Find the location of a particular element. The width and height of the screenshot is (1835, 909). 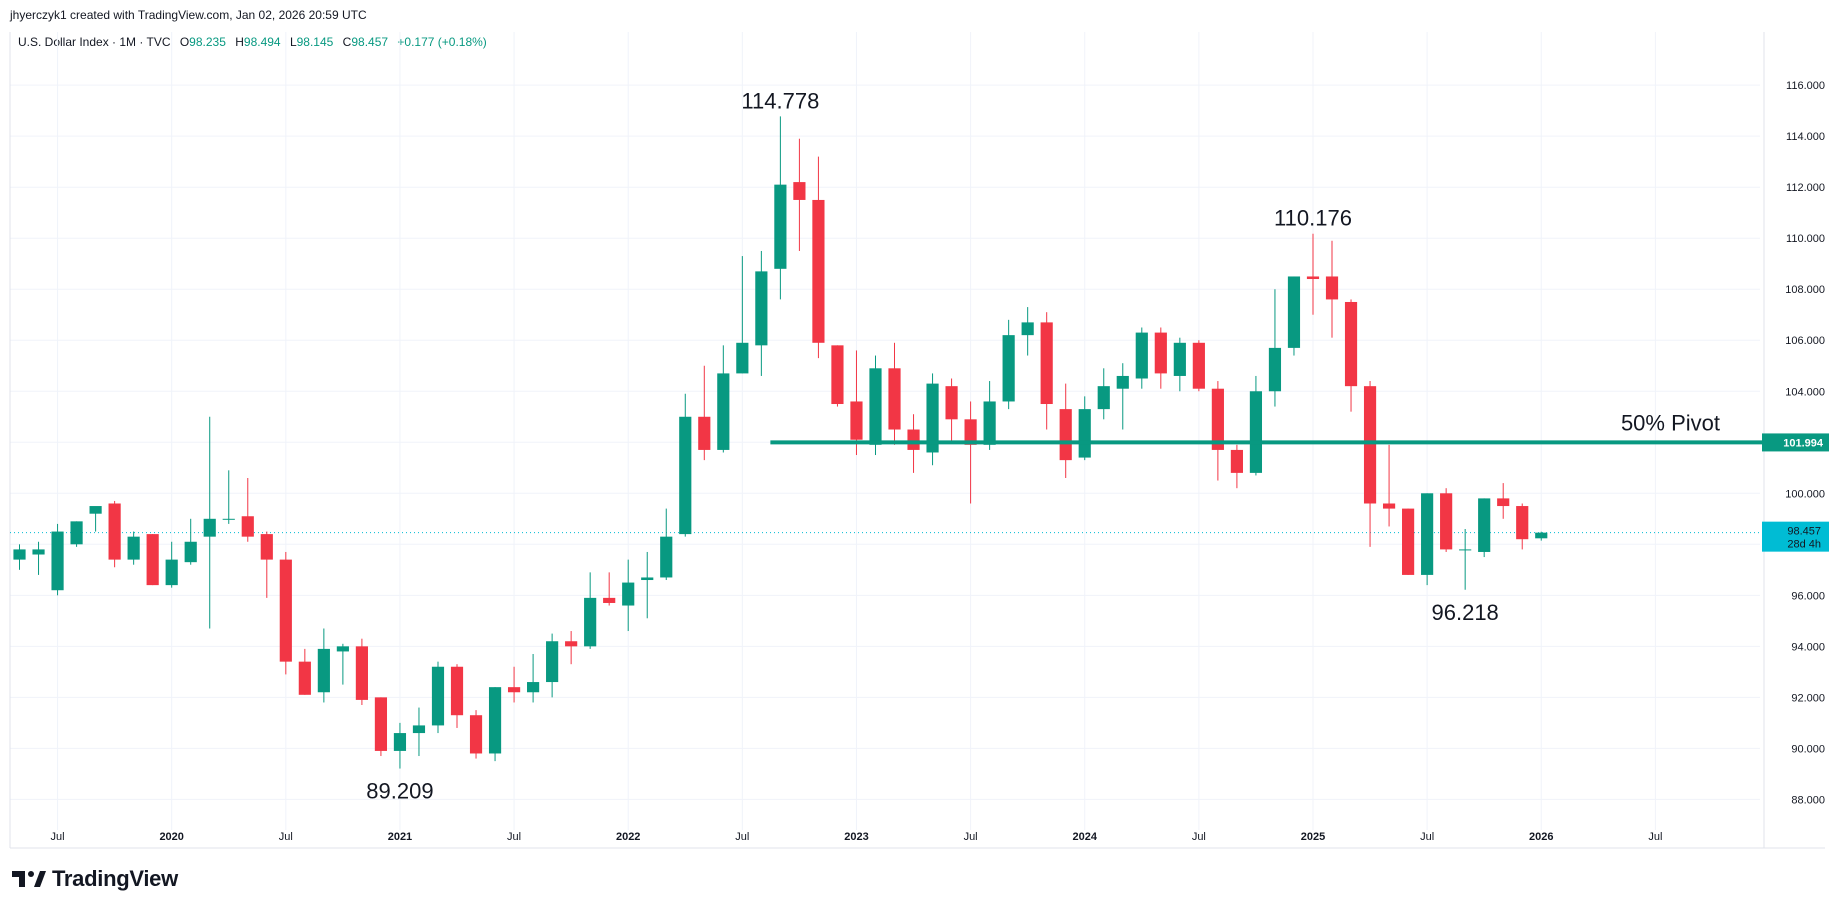

footer-branding: TradingView is located at coordinates (95, 879).